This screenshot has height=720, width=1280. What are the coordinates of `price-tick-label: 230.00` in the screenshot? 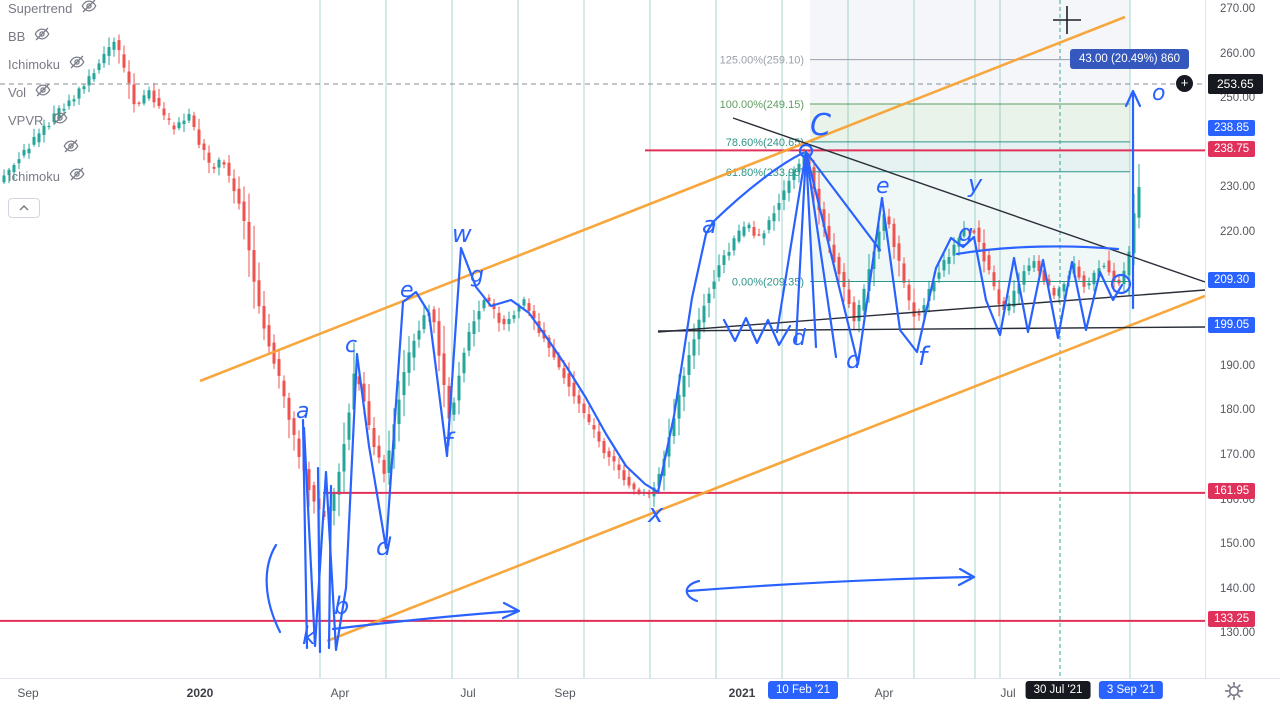 It's located at (1238, 187).